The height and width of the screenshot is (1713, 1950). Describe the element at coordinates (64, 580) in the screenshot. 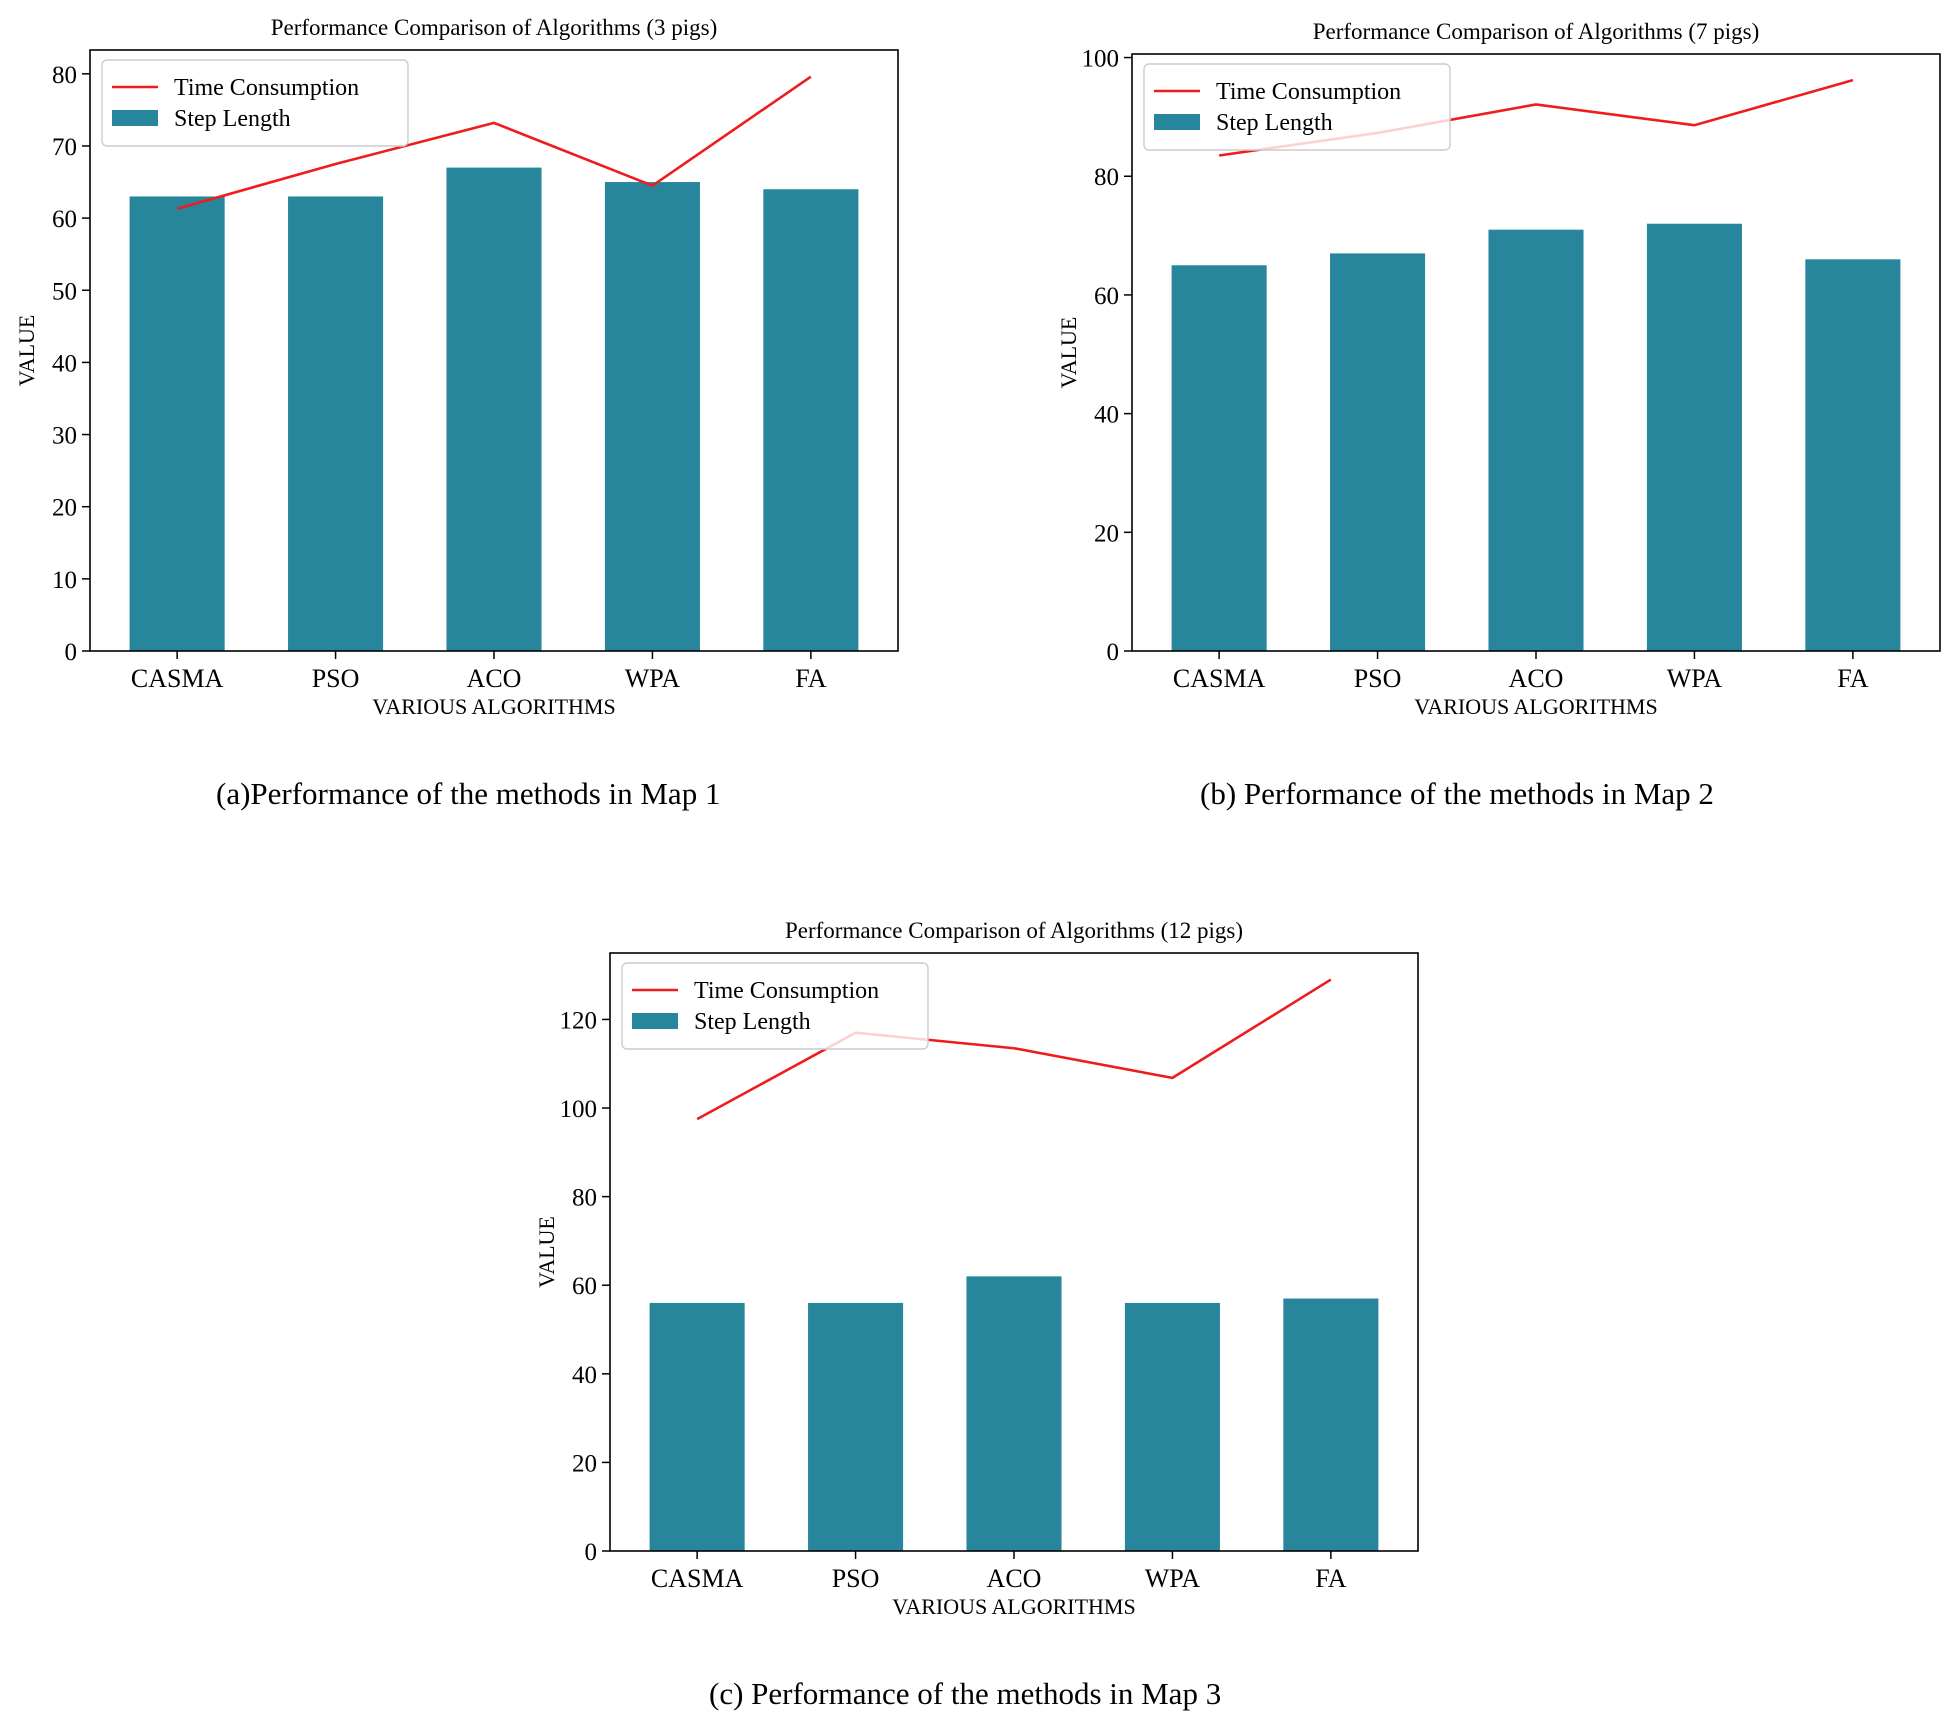

I see `y-tick-label: 10` at that location.